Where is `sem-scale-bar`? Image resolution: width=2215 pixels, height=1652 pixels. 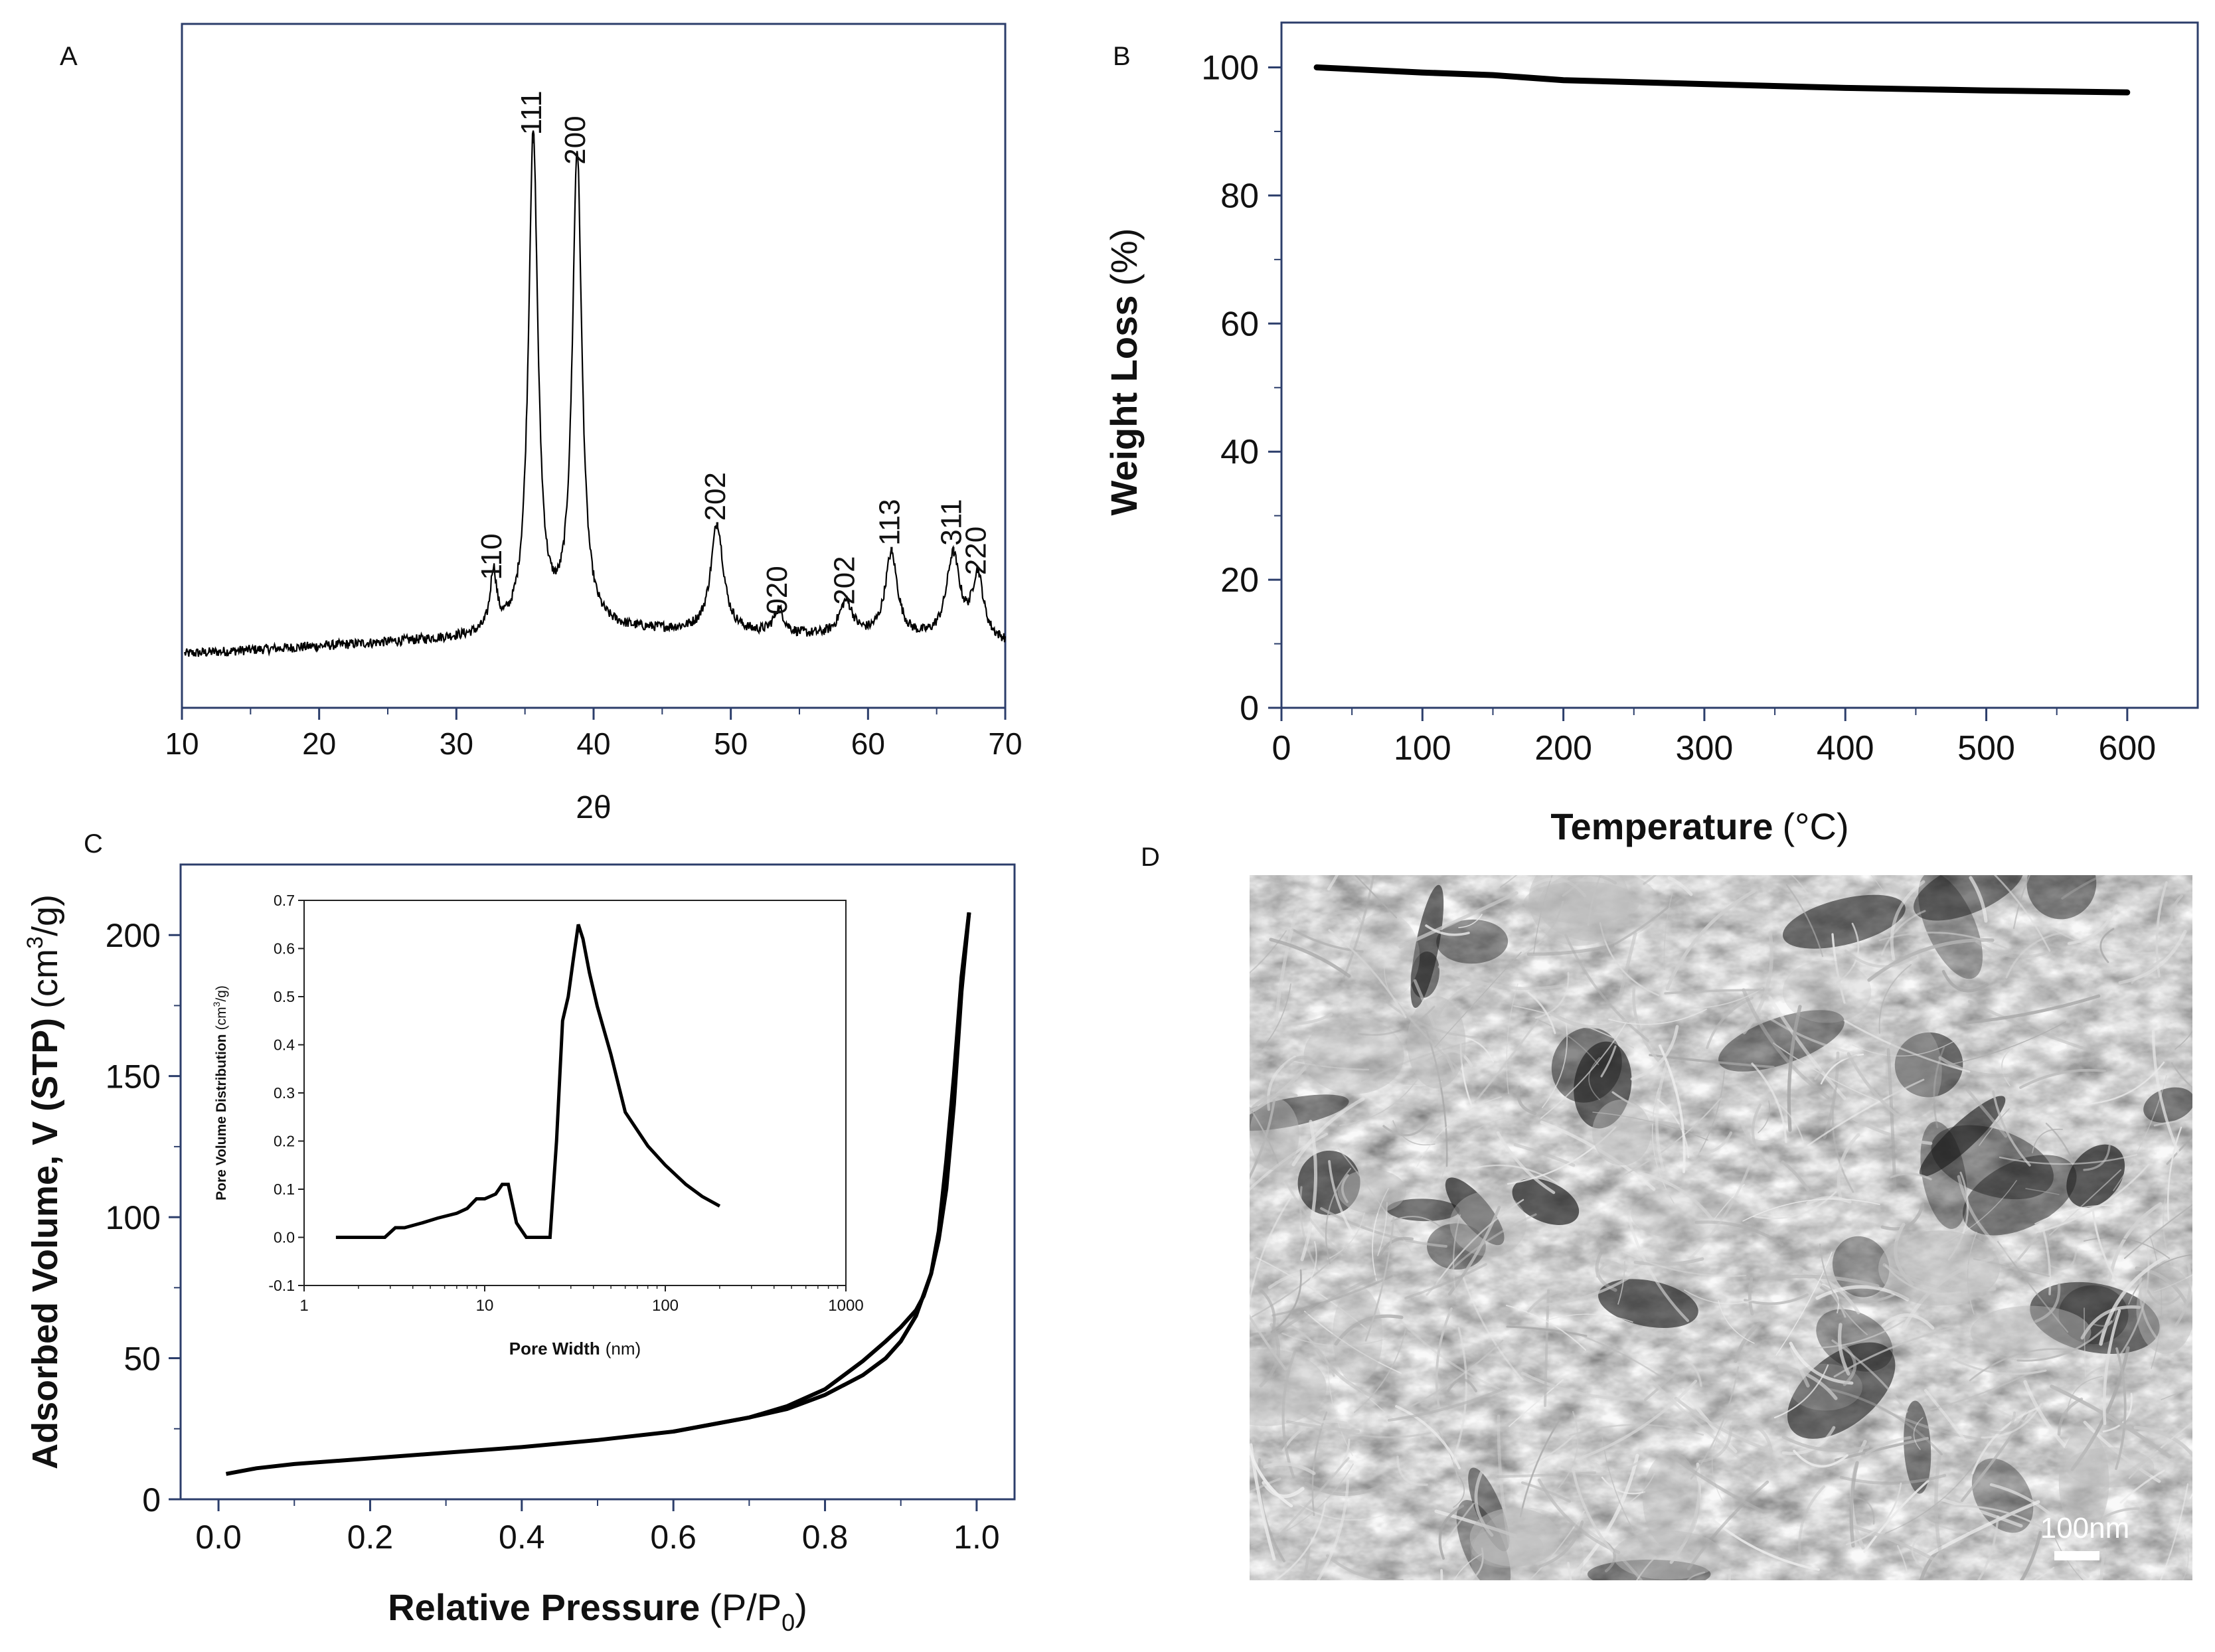 sem-scale-bar is located at coordinates (2076, 1556).